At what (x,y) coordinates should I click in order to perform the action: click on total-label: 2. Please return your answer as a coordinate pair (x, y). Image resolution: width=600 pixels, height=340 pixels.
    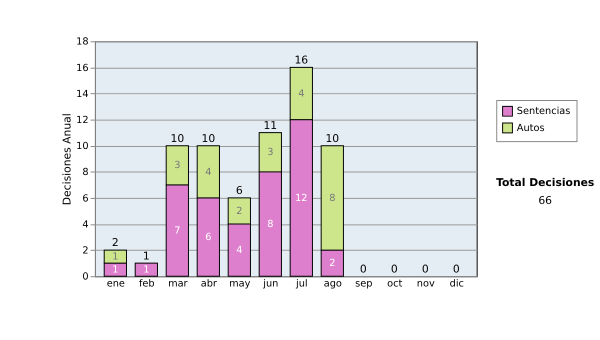
    Looking at the image, I should click on (115, 243).